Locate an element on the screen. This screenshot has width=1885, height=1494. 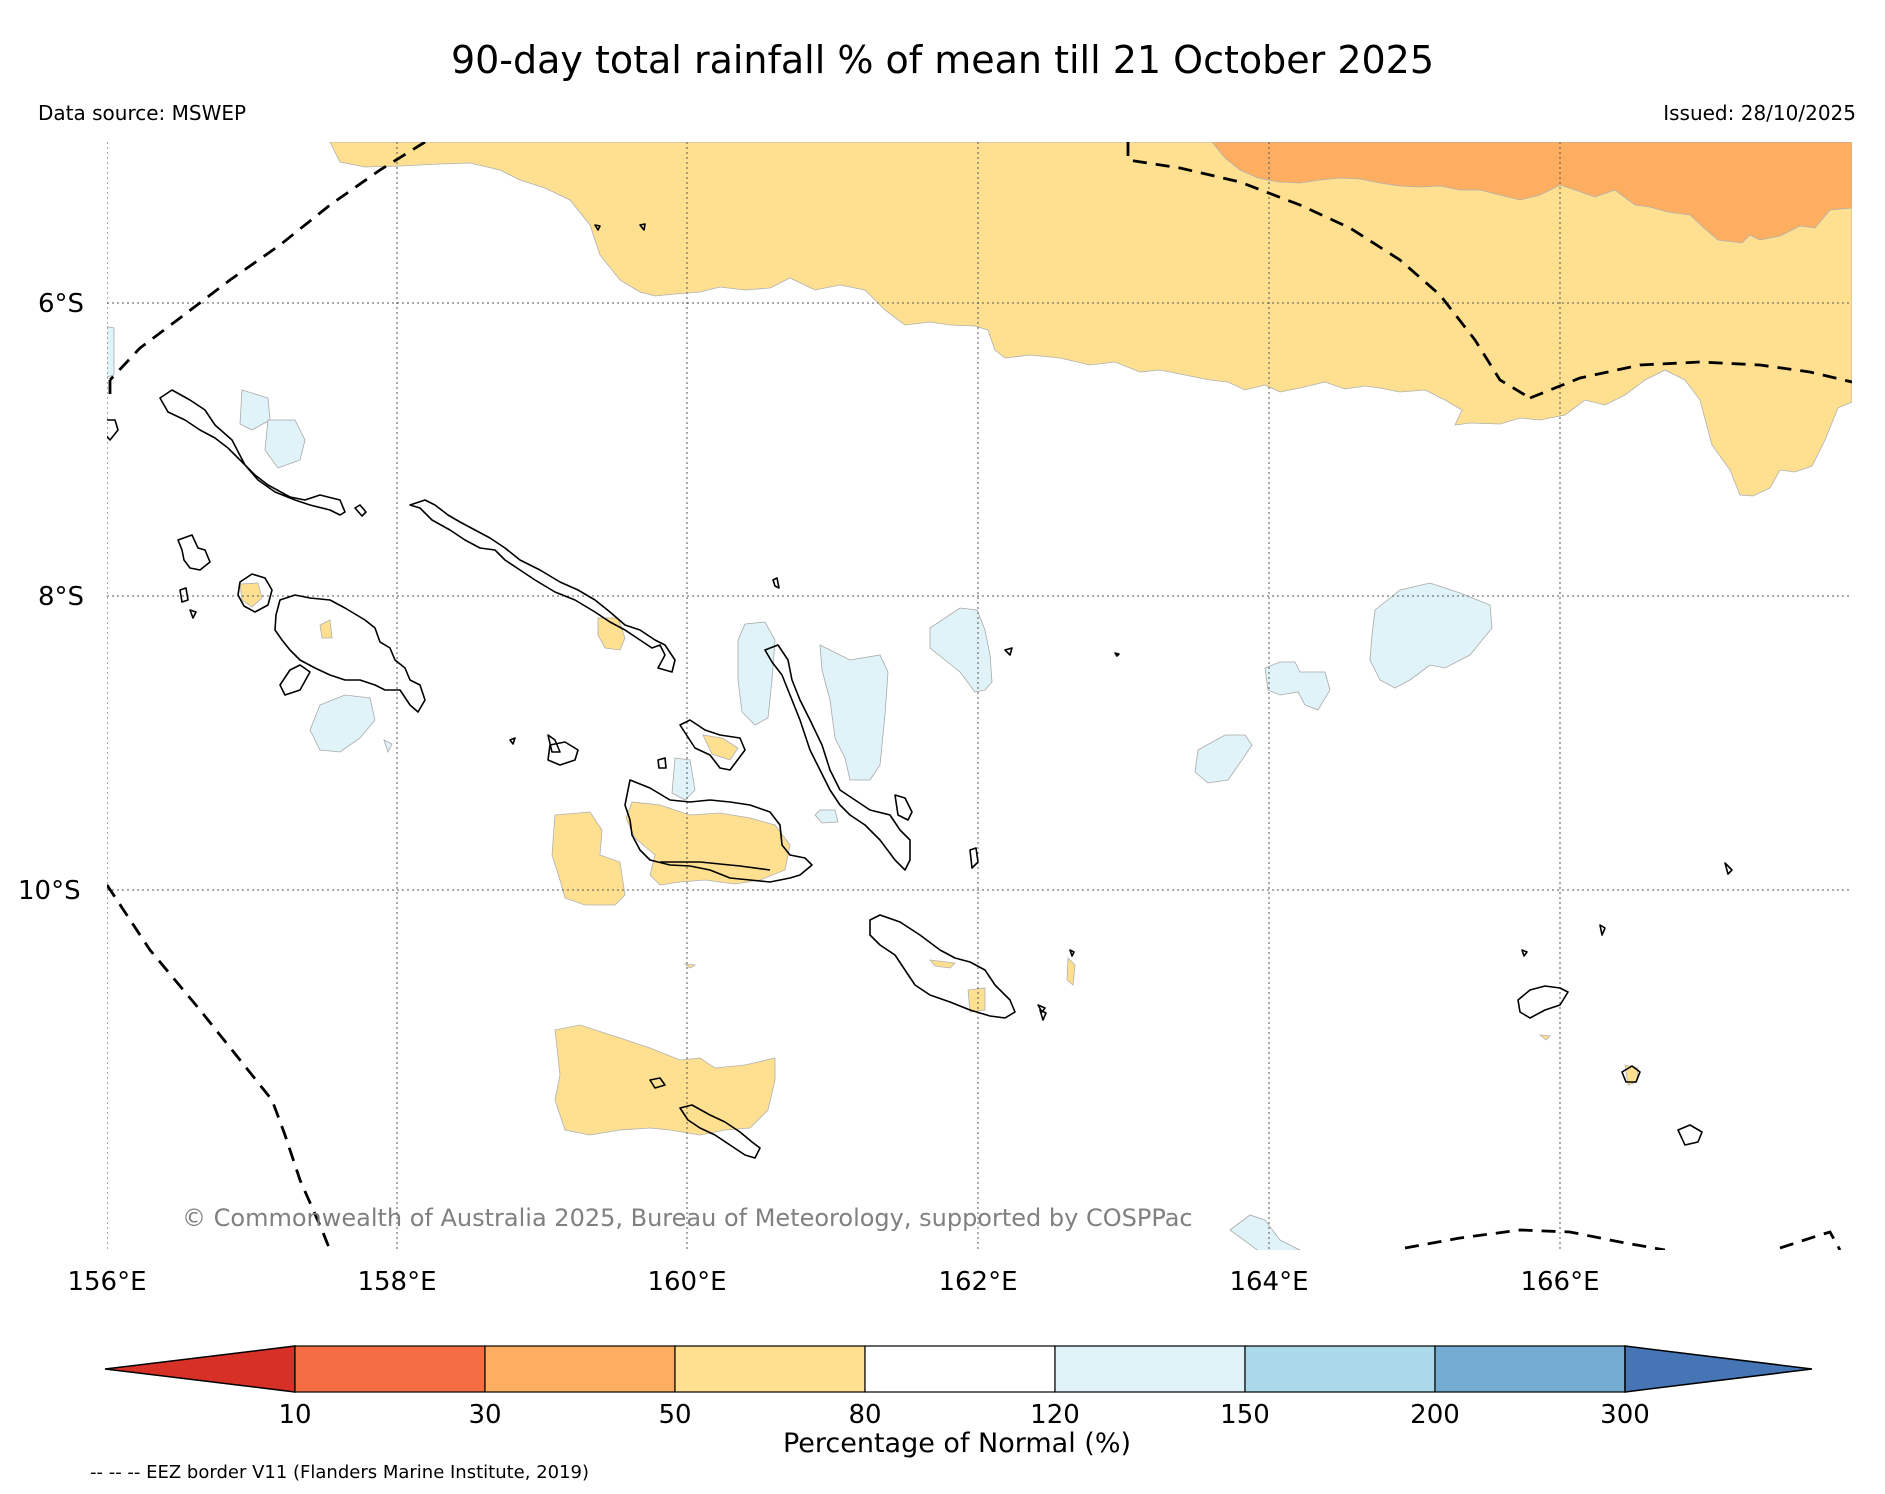
colorbar-extend-low is located at coordinates (200, 1369).